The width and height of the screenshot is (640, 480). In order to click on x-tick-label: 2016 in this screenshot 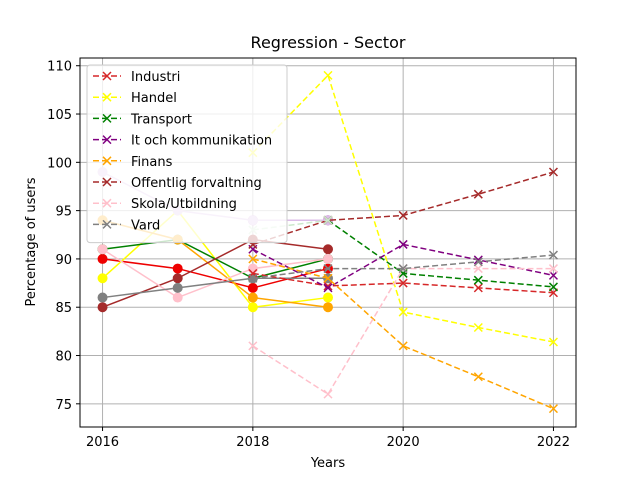, I will do `click(102, 442)`.